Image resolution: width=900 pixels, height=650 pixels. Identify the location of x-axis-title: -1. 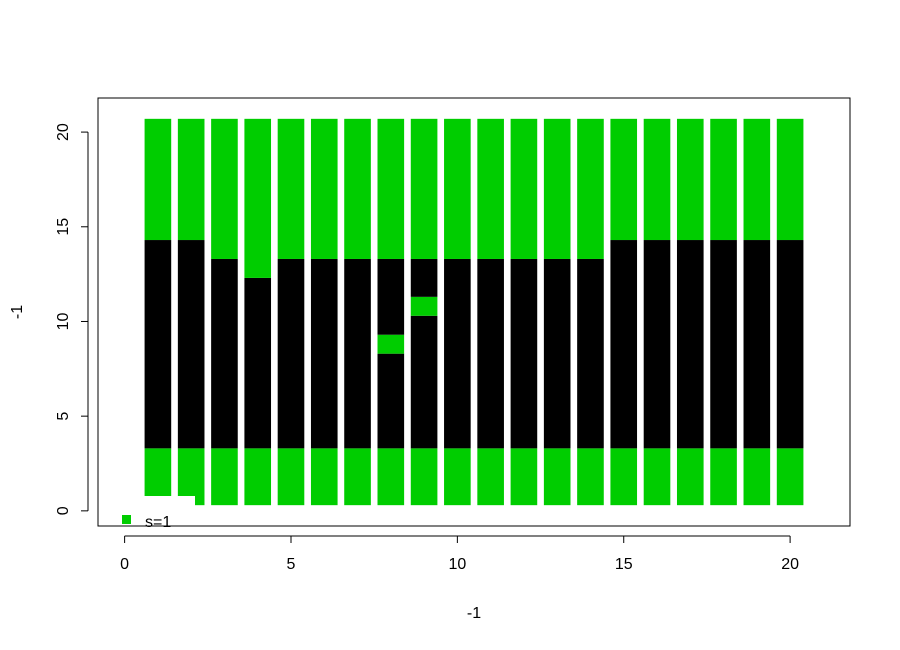
(474, 613).